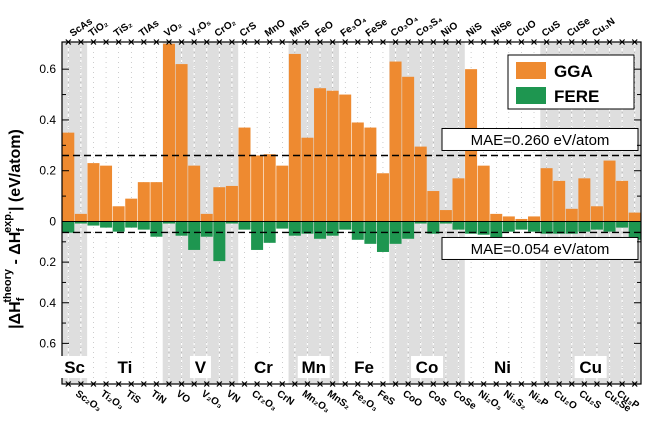 The height and width of the screenshot is (446, 669). I want to click on element-label-cu: Cu, so click(590, 367).